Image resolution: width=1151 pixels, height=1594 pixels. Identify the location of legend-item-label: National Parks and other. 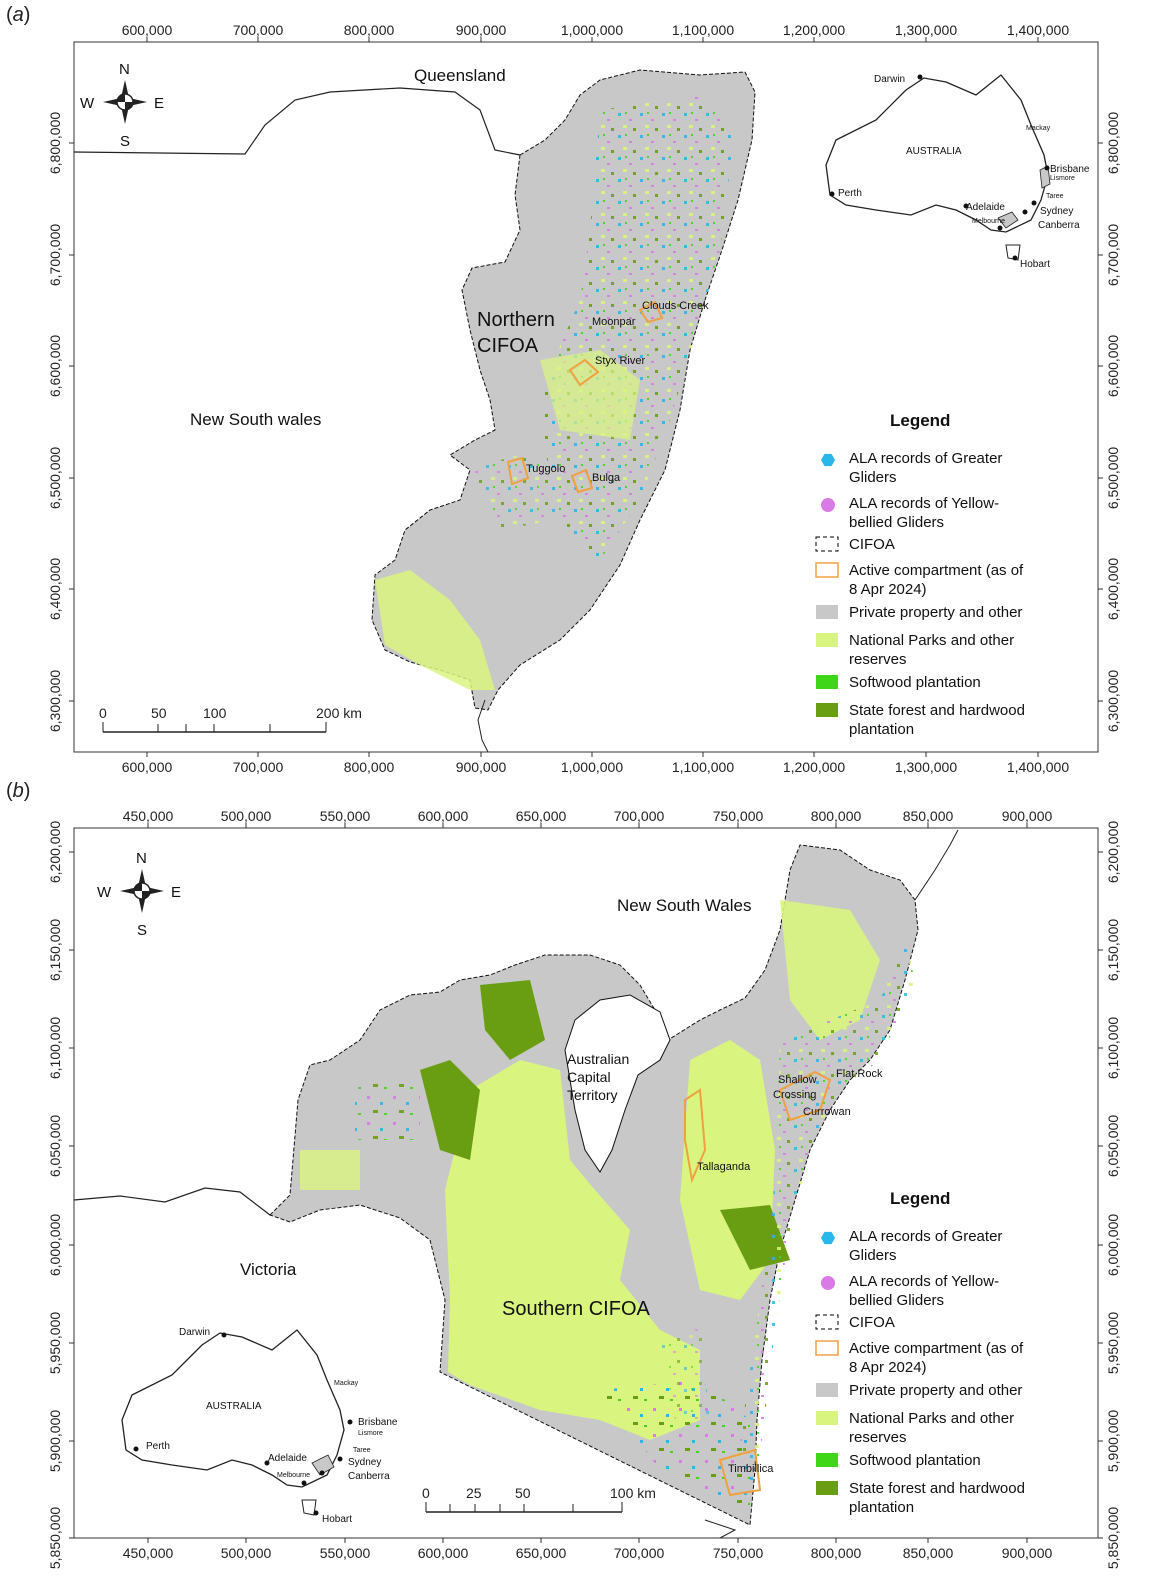
(931, 640).